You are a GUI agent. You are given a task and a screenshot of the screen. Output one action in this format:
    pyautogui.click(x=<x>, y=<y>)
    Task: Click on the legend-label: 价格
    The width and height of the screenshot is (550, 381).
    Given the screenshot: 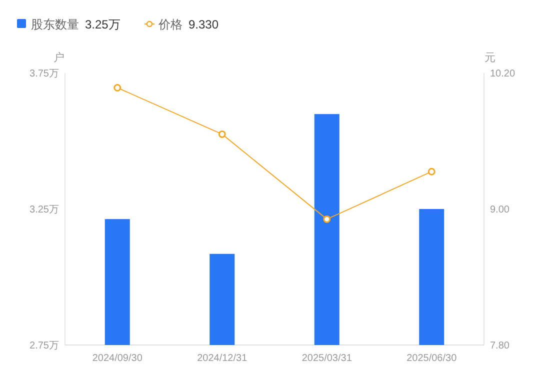 What is the action you would take?
    pyautogui.click(x=170, y=25)
    